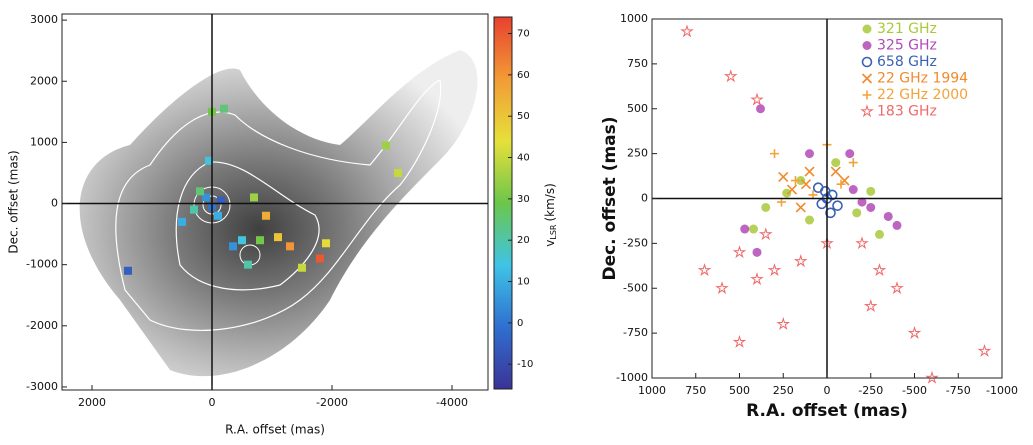  I want to click on colorbar-tick-label: 50, so click(523, 116).